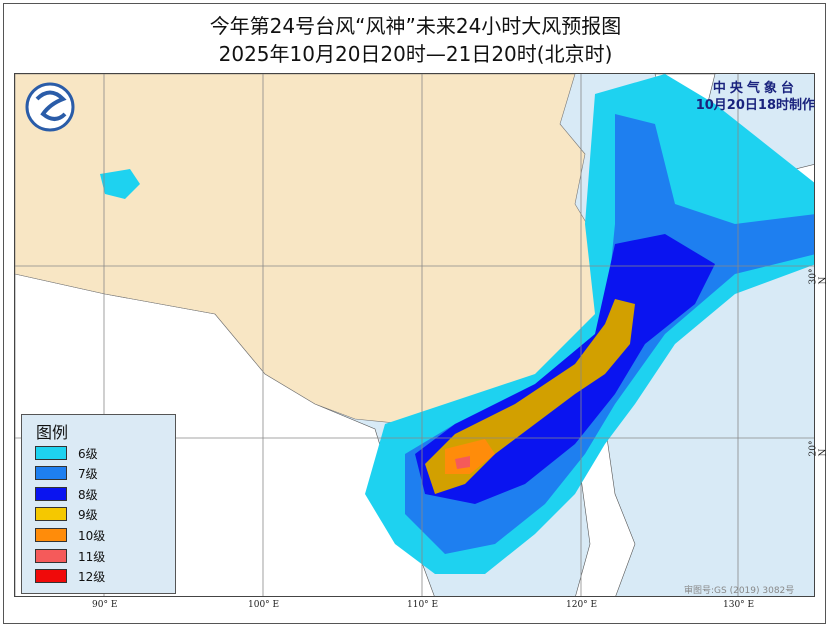  What do you see at coordinates (88, 473) in the screenshot?
I see `legend-label: 7级` at bounding box center [88, 473].